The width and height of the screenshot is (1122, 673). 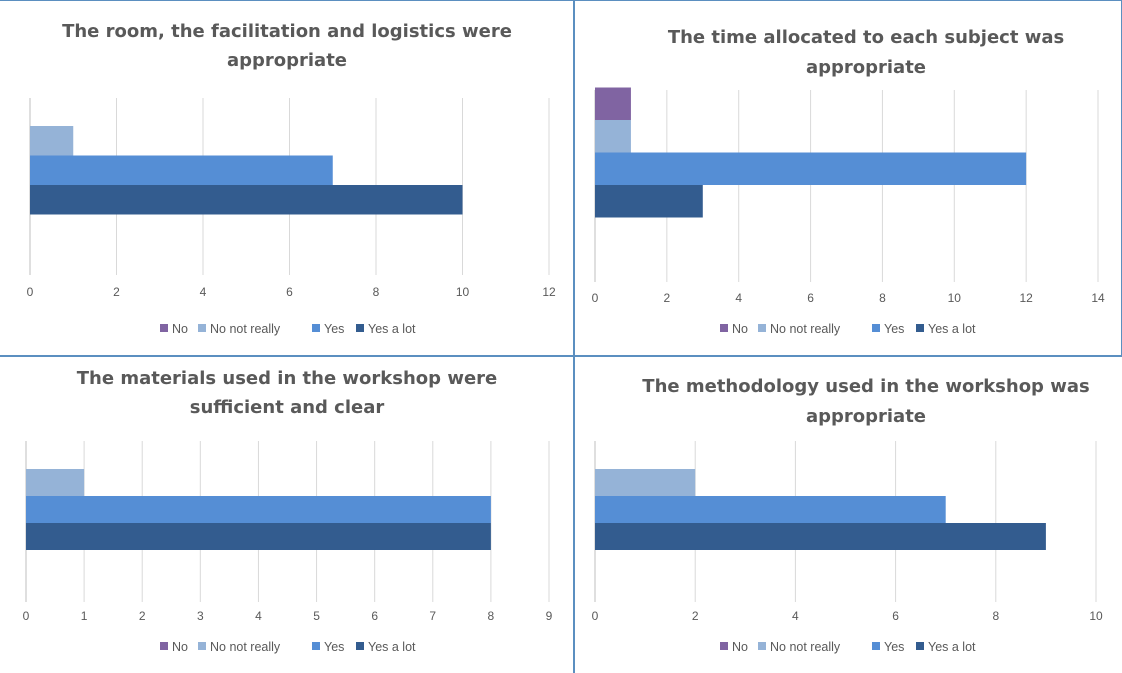 What do you see at coordinates (84, 616) in the screenshot?
I see `x-tick-label: 1` at bounding box center [84, 616].